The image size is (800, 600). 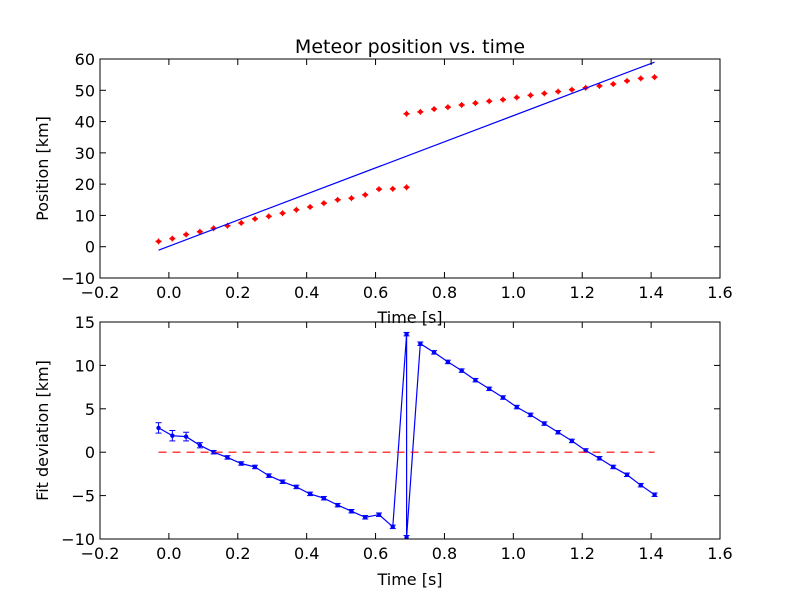 What do you see at coordinates (85, 122) in the screenshot?
I see `position-ytick-label: 40` at bounding box center [85, 122].